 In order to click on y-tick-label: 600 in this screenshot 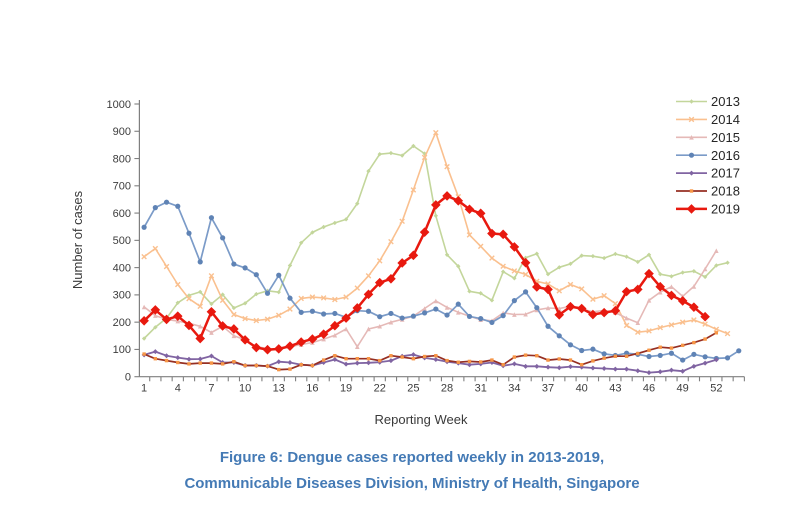, I will do `click(122, 214)`.